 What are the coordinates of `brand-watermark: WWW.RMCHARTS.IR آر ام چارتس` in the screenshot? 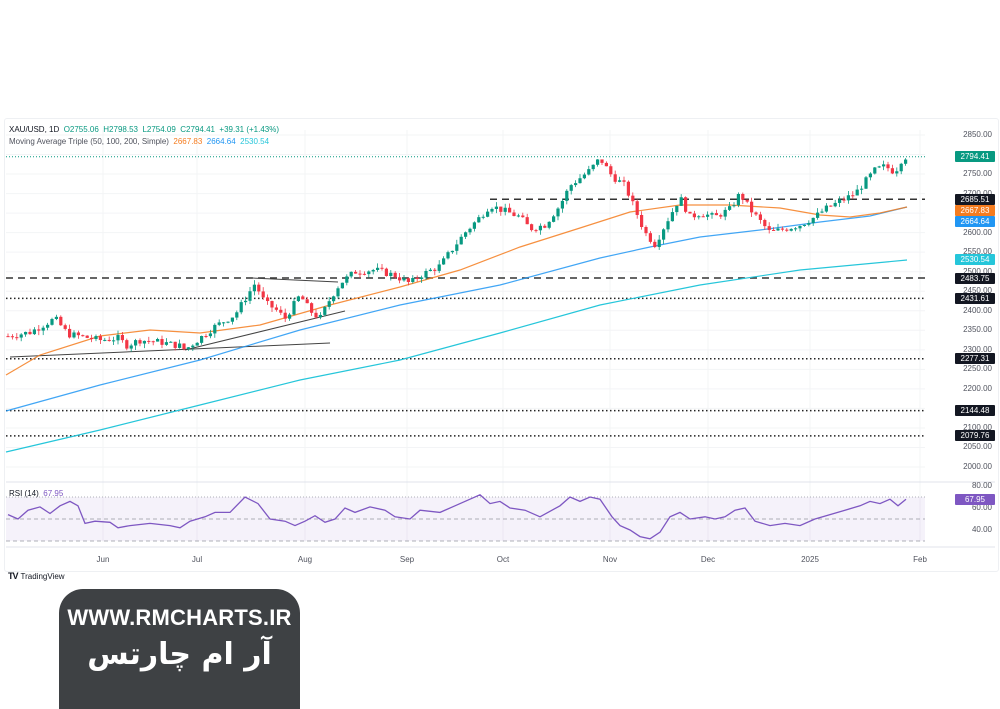 It's located at (179, 649).